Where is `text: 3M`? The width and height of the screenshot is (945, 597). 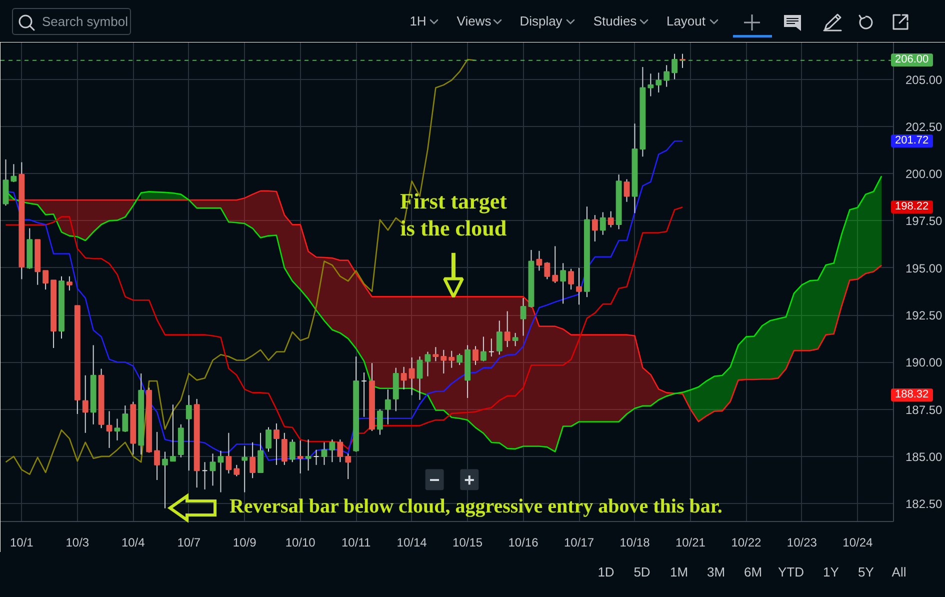 text: 3M is located at coordinates (716, 573).